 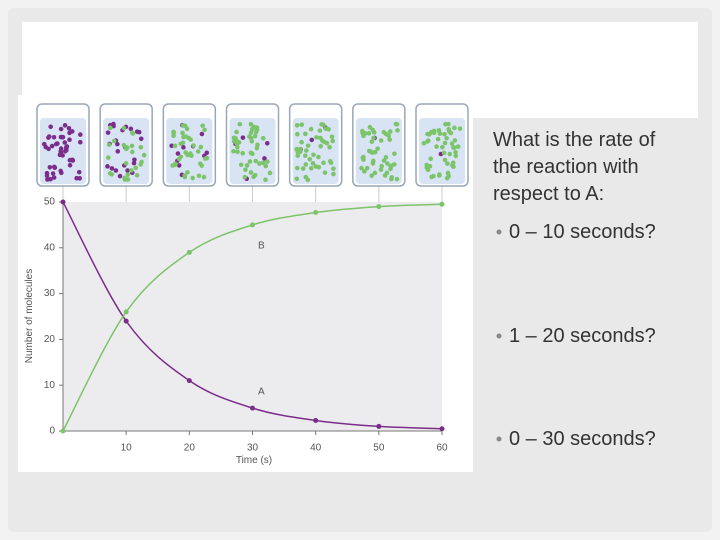 I want to click on bullet-text: 0 – 30 seconds?, so click(x=582, y=439).